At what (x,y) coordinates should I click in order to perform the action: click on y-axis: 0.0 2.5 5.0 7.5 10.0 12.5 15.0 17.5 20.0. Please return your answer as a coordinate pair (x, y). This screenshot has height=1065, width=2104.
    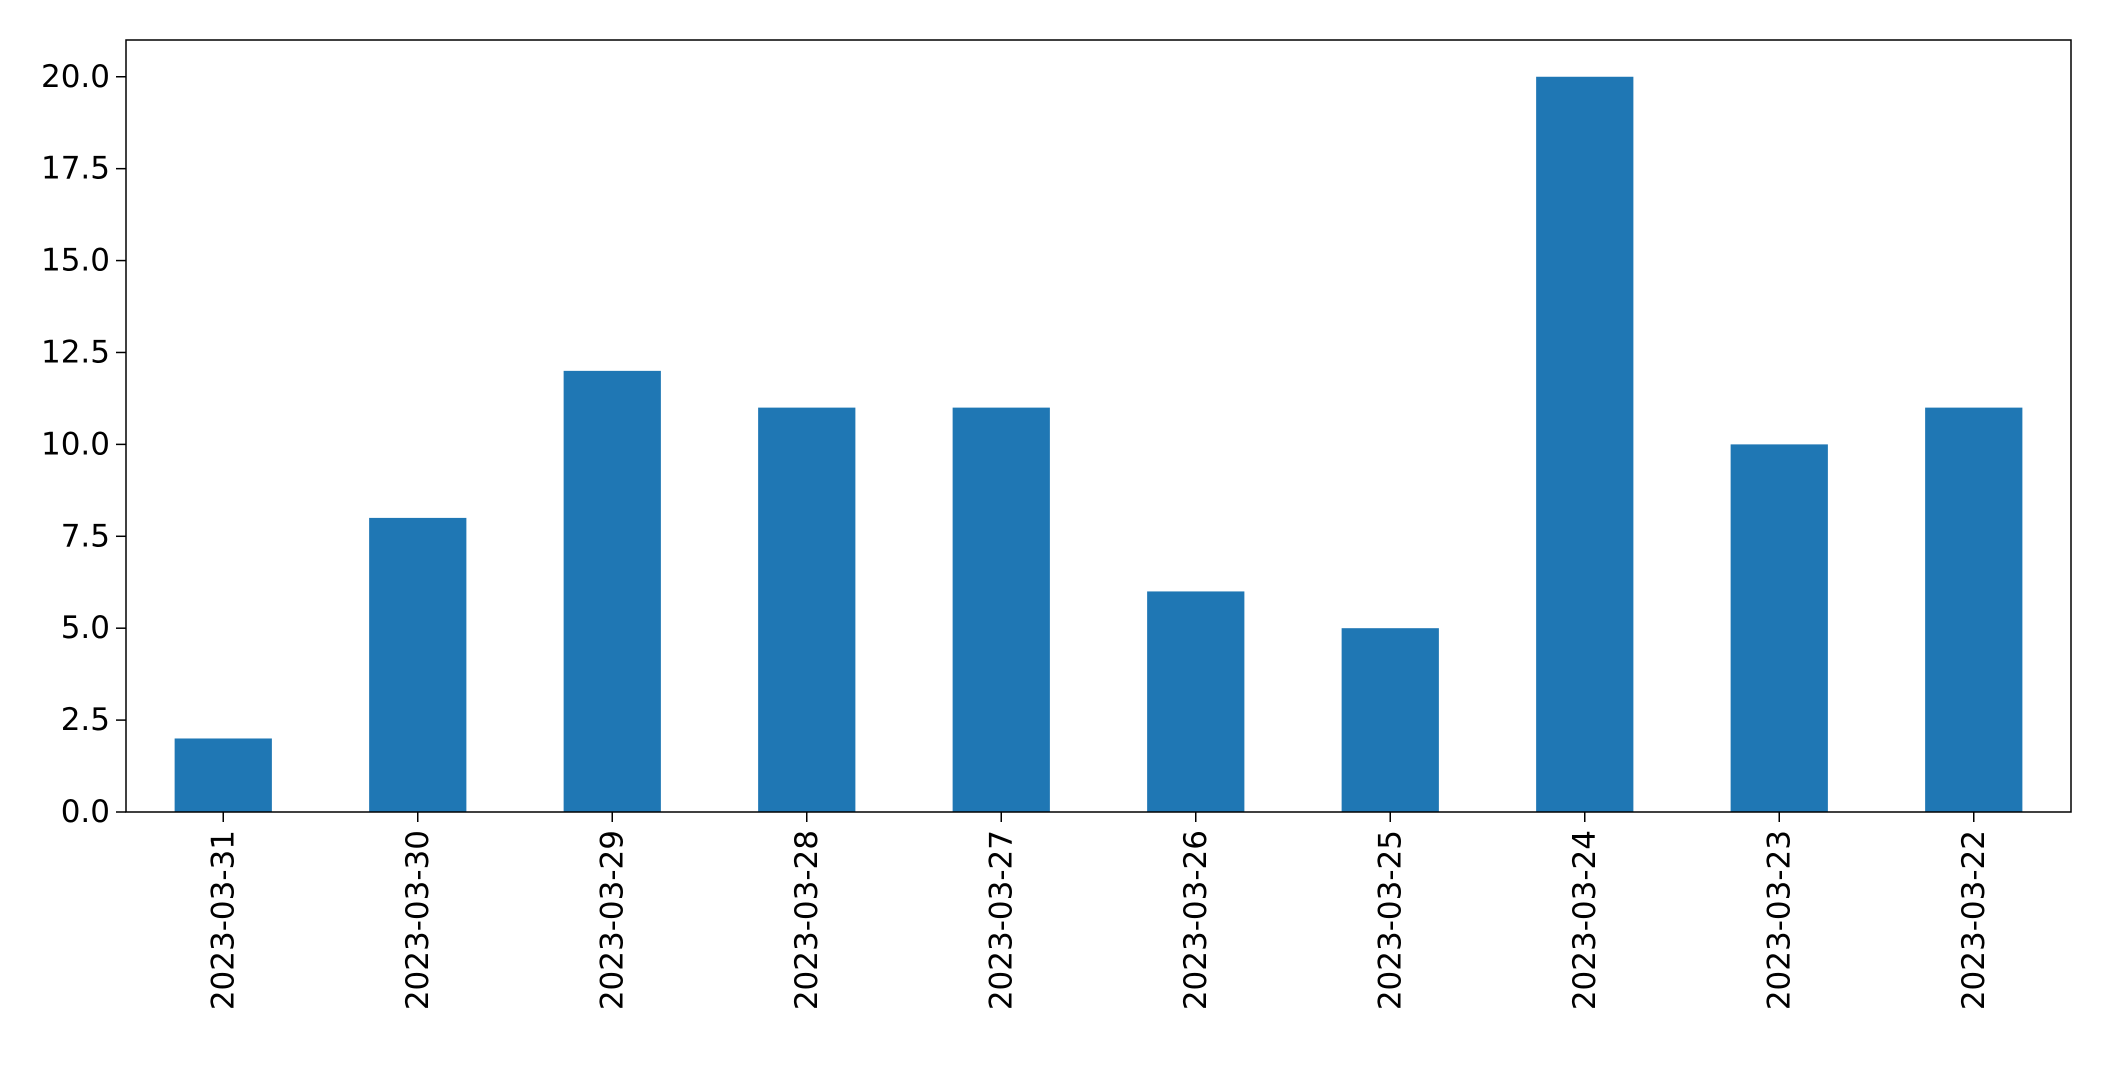
    Looking at the image, I should click on (83, 444).